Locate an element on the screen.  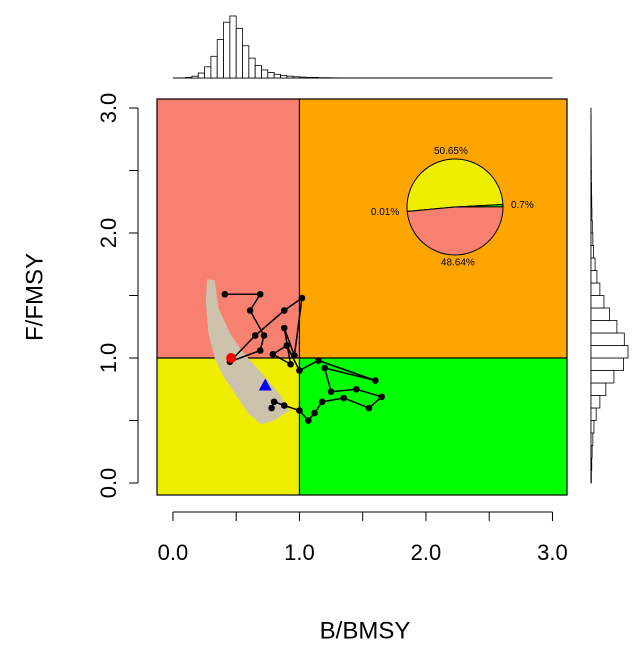
y-tick-label: 3.0 is located at coordinates (108, 108).